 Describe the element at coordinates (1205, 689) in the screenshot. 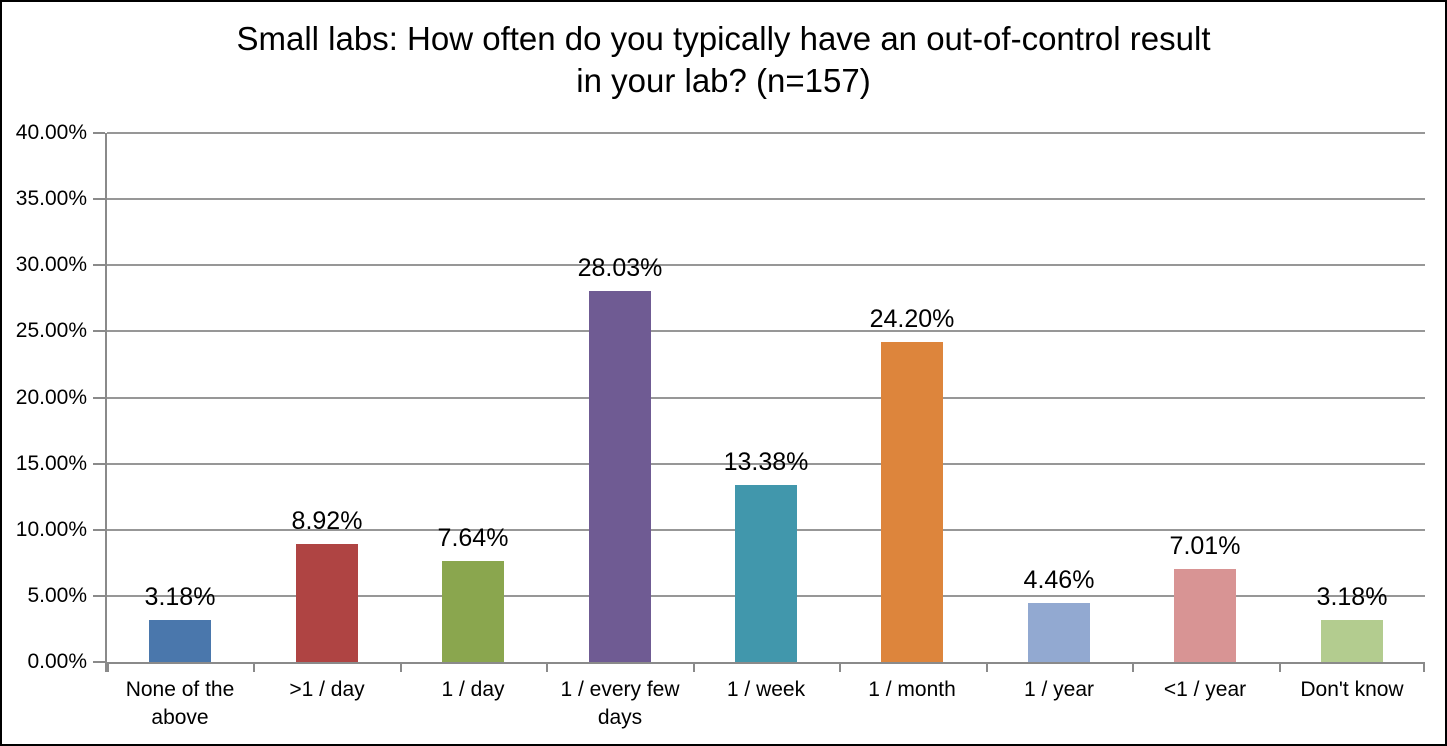

I see `category-label-1-year: <1 / year` at that location.